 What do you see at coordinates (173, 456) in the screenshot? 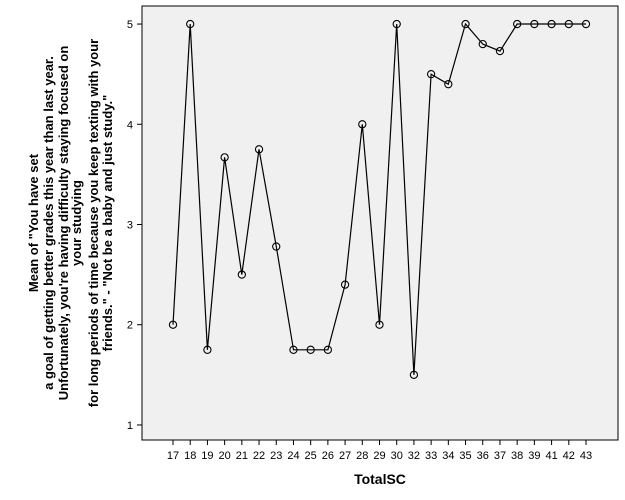
I see `x-tick-label: 17` at bounding box center [173, 456].